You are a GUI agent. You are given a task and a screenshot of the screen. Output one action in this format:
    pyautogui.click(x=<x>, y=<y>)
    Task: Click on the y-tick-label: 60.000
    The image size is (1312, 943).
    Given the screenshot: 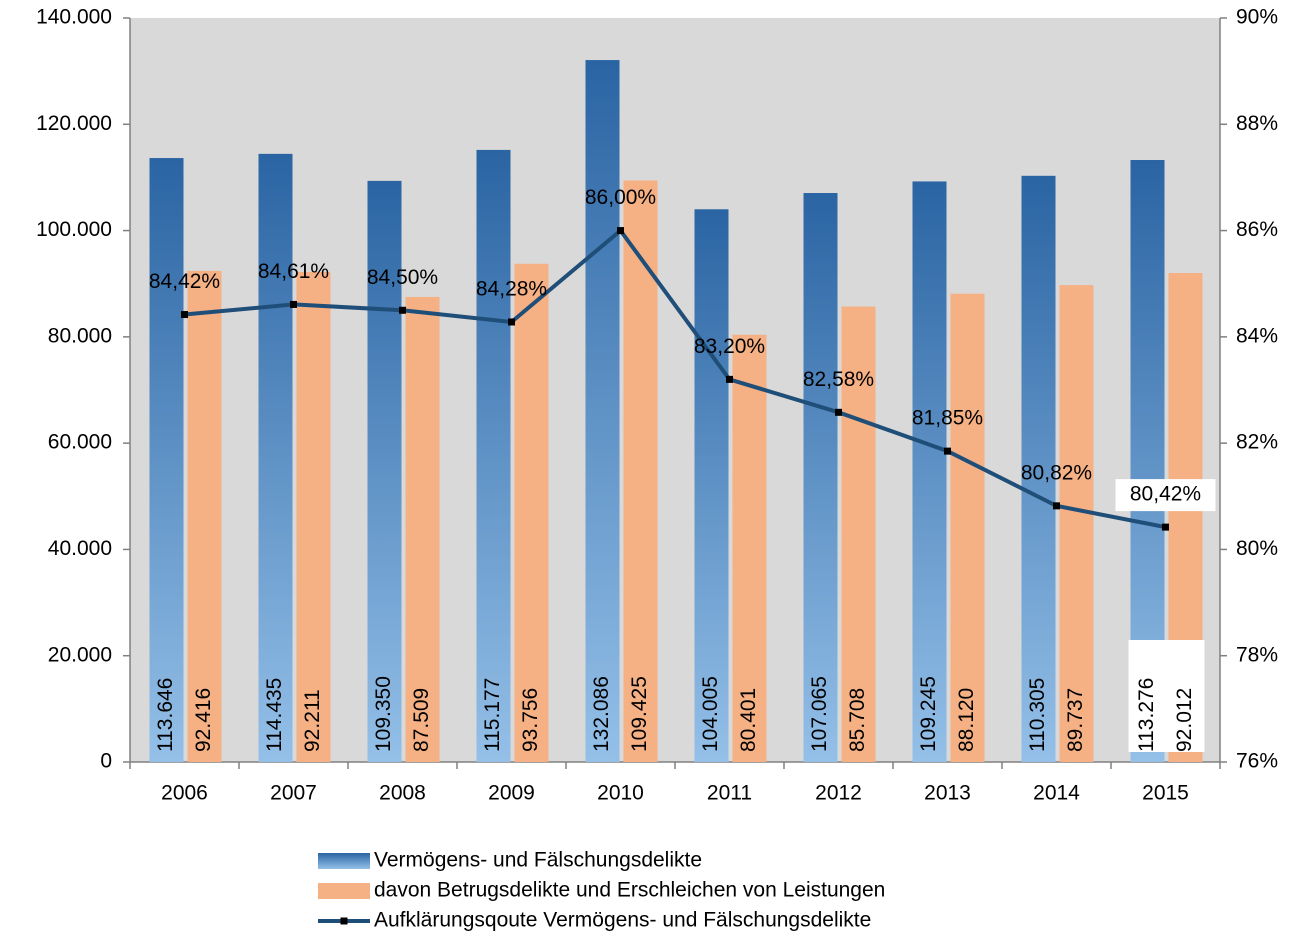 What is the action you would take?
    pyautogui.click(x=80, y=442)
    